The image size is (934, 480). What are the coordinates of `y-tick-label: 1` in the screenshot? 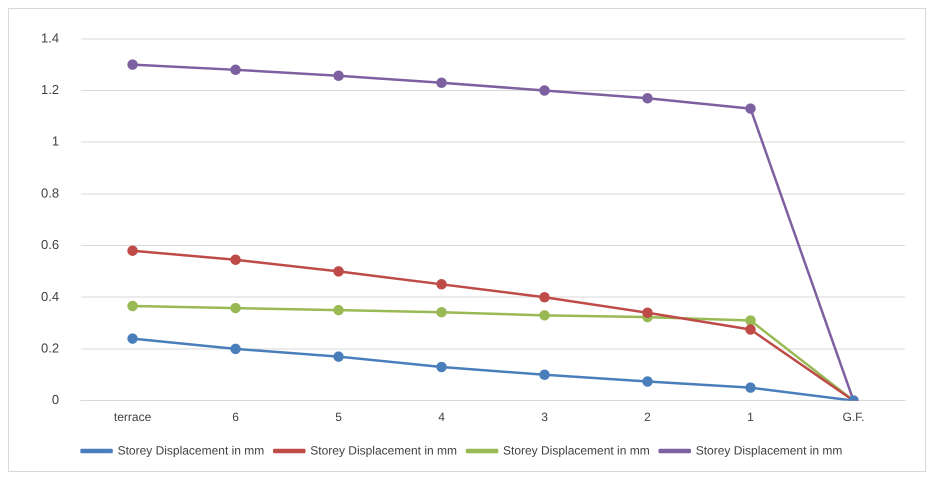 It's located at (56, 141).